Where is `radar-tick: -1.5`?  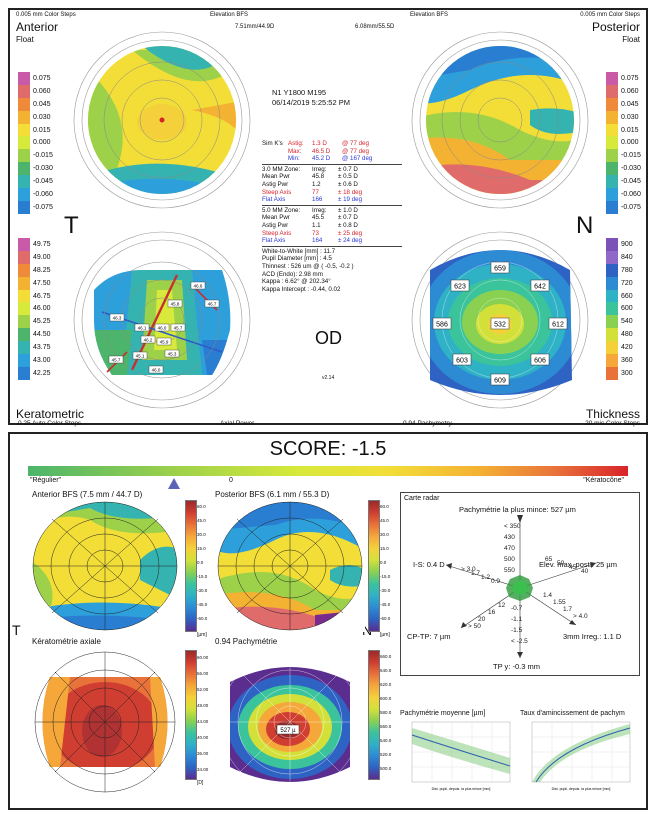
radar-tick: -1.5 is located at coordinates (517, 630).